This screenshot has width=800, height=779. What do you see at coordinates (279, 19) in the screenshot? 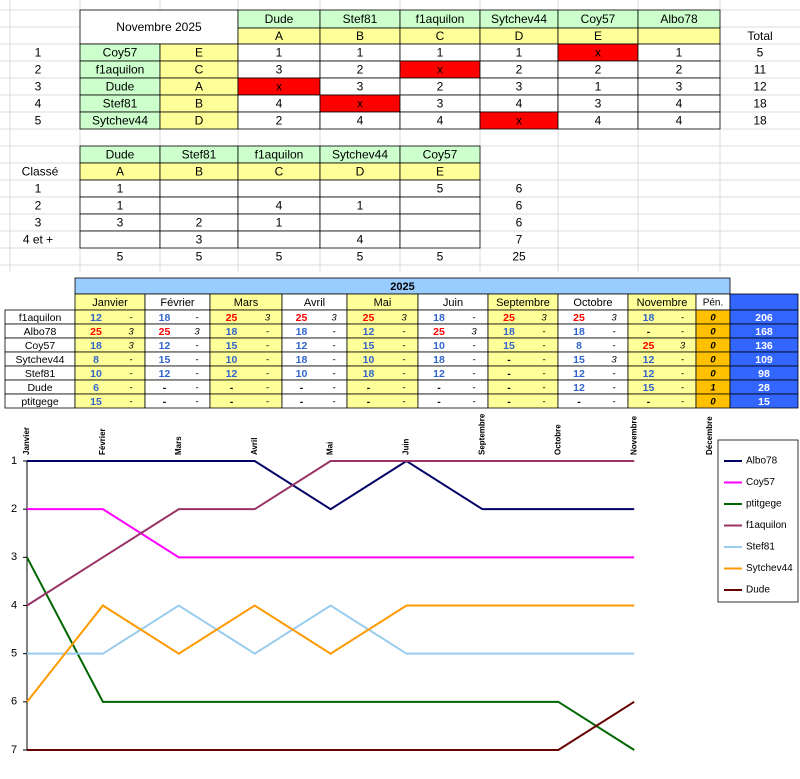
I see `column-name: Dude` at bounding box center [279, 19].